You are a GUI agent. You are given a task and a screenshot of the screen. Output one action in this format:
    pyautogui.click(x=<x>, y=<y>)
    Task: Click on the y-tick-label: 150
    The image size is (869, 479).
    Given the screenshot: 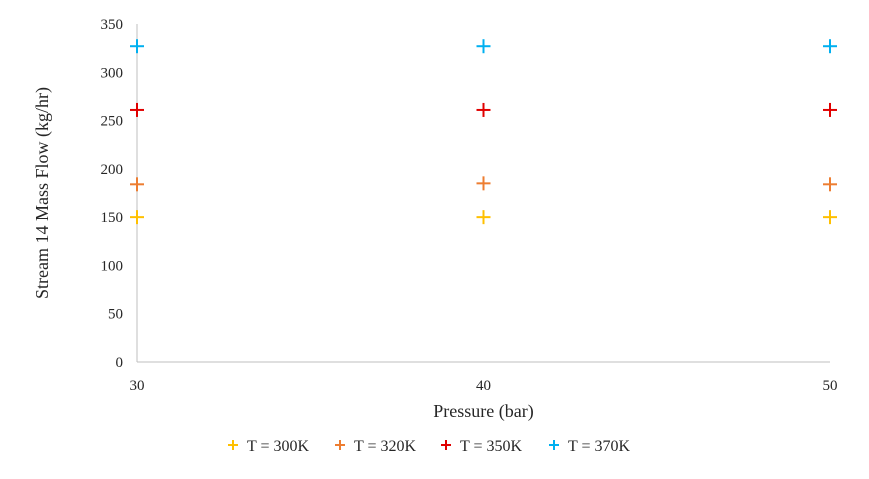 What is the action you would take?
    pyautogui.click(x=112, y=218)
    